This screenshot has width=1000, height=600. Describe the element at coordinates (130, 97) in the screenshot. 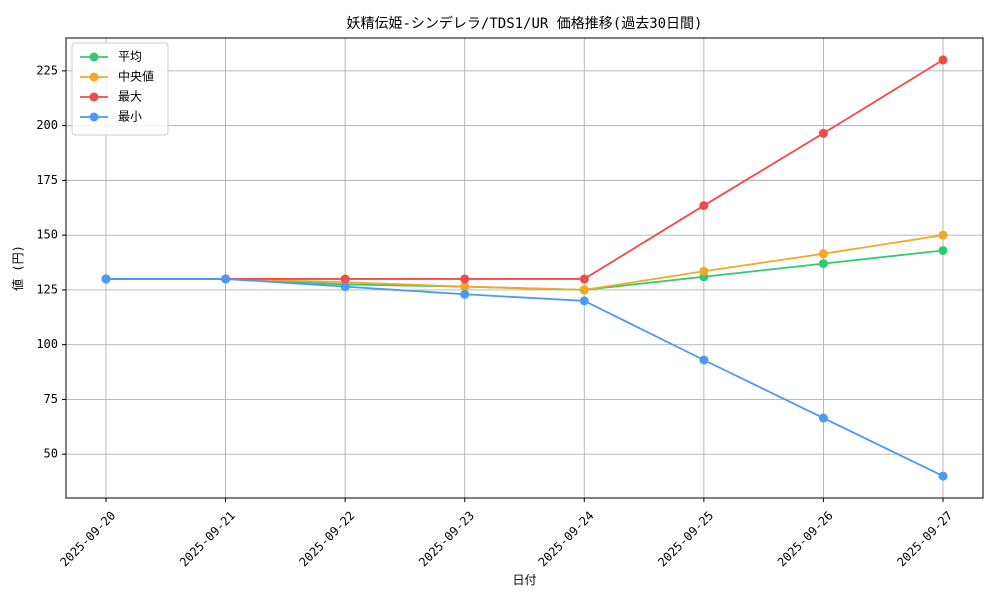

I see `legend-label: 最大` at that location.